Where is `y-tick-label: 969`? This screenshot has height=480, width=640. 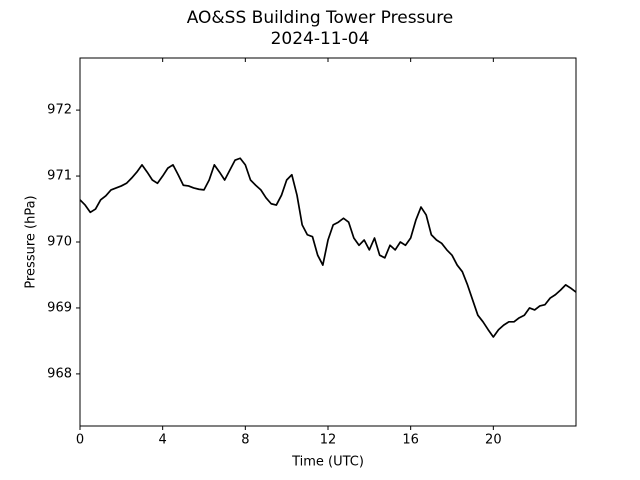 y-tick-label: 969 is located at coordinates (59, 307).